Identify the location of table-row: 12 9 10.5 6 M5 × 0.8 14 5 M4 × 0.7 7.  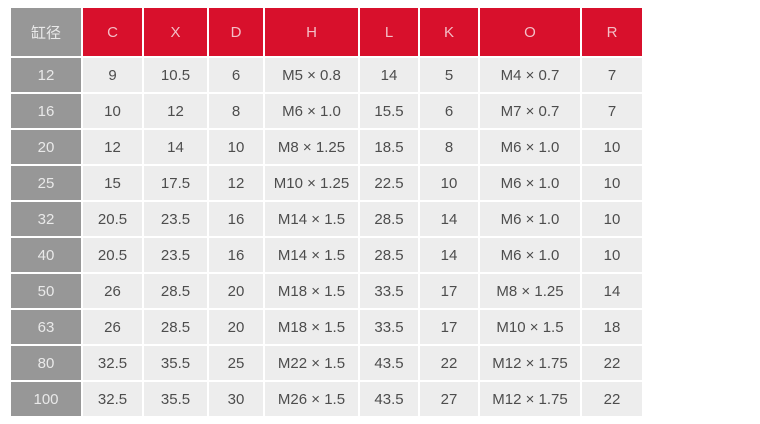
(326, 75).